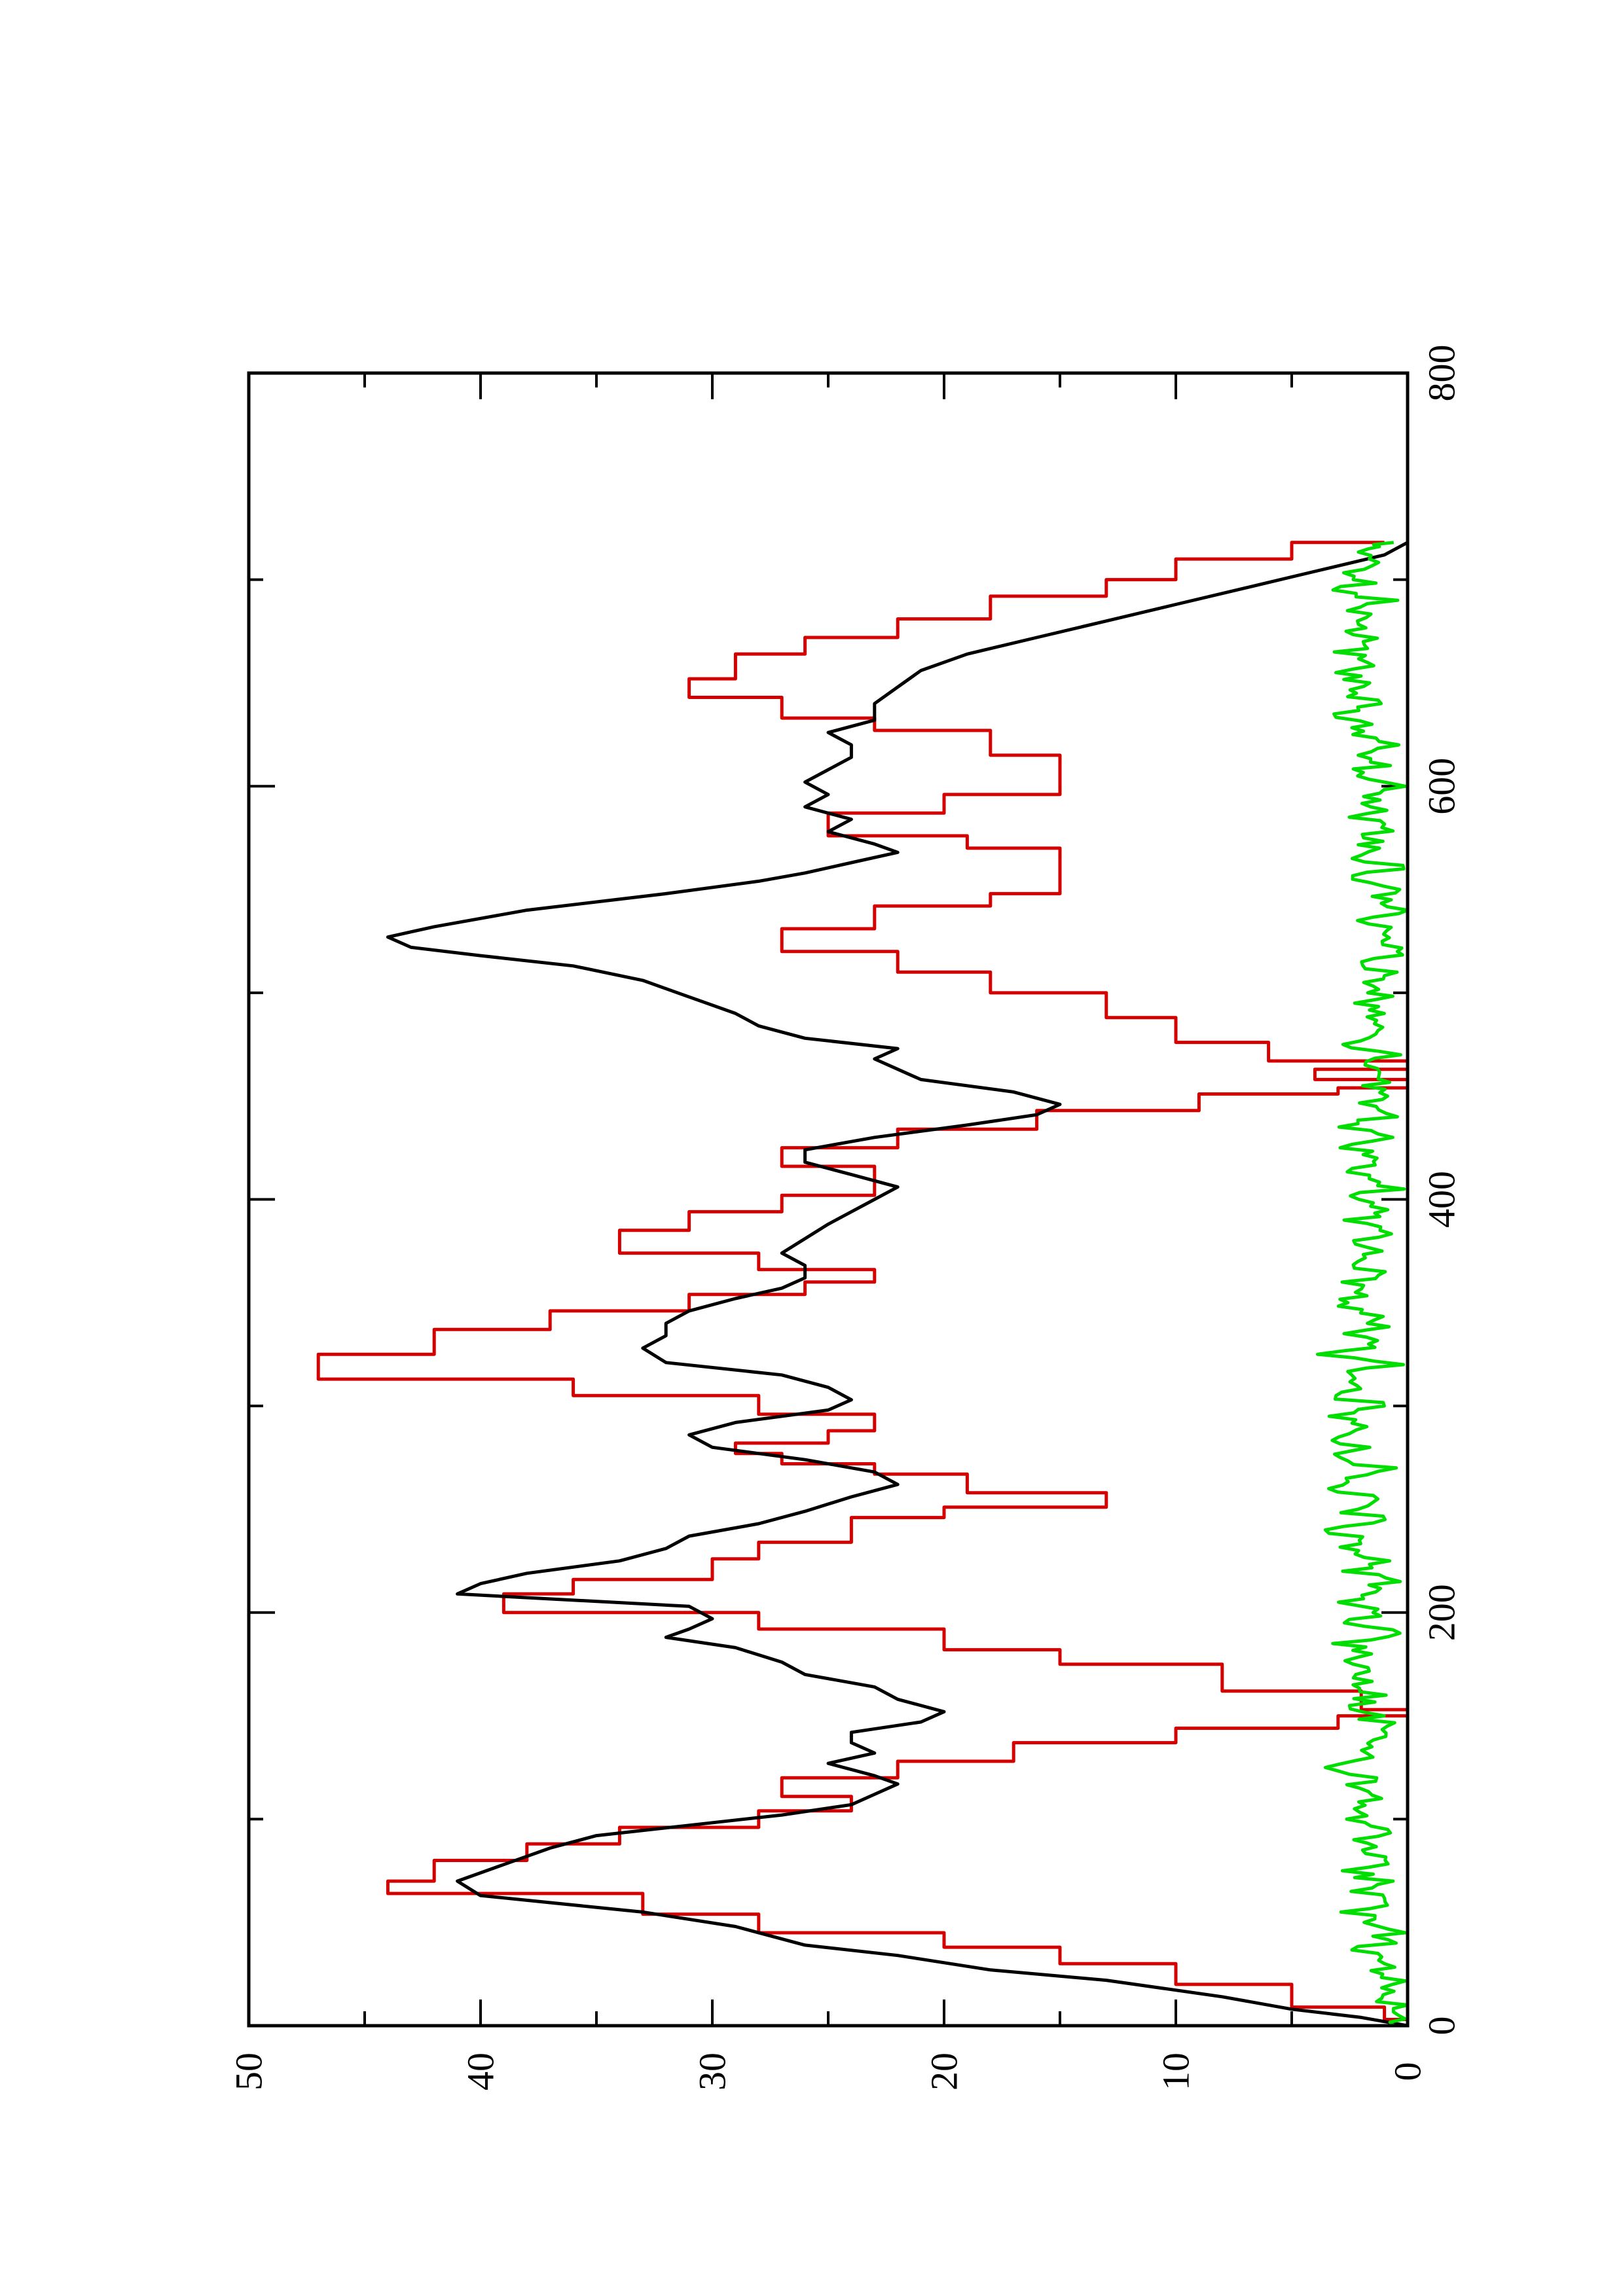  Describe the element at coordinates (712, 2071) in the screenshot. I see `y-tick-label: 30` at that location.